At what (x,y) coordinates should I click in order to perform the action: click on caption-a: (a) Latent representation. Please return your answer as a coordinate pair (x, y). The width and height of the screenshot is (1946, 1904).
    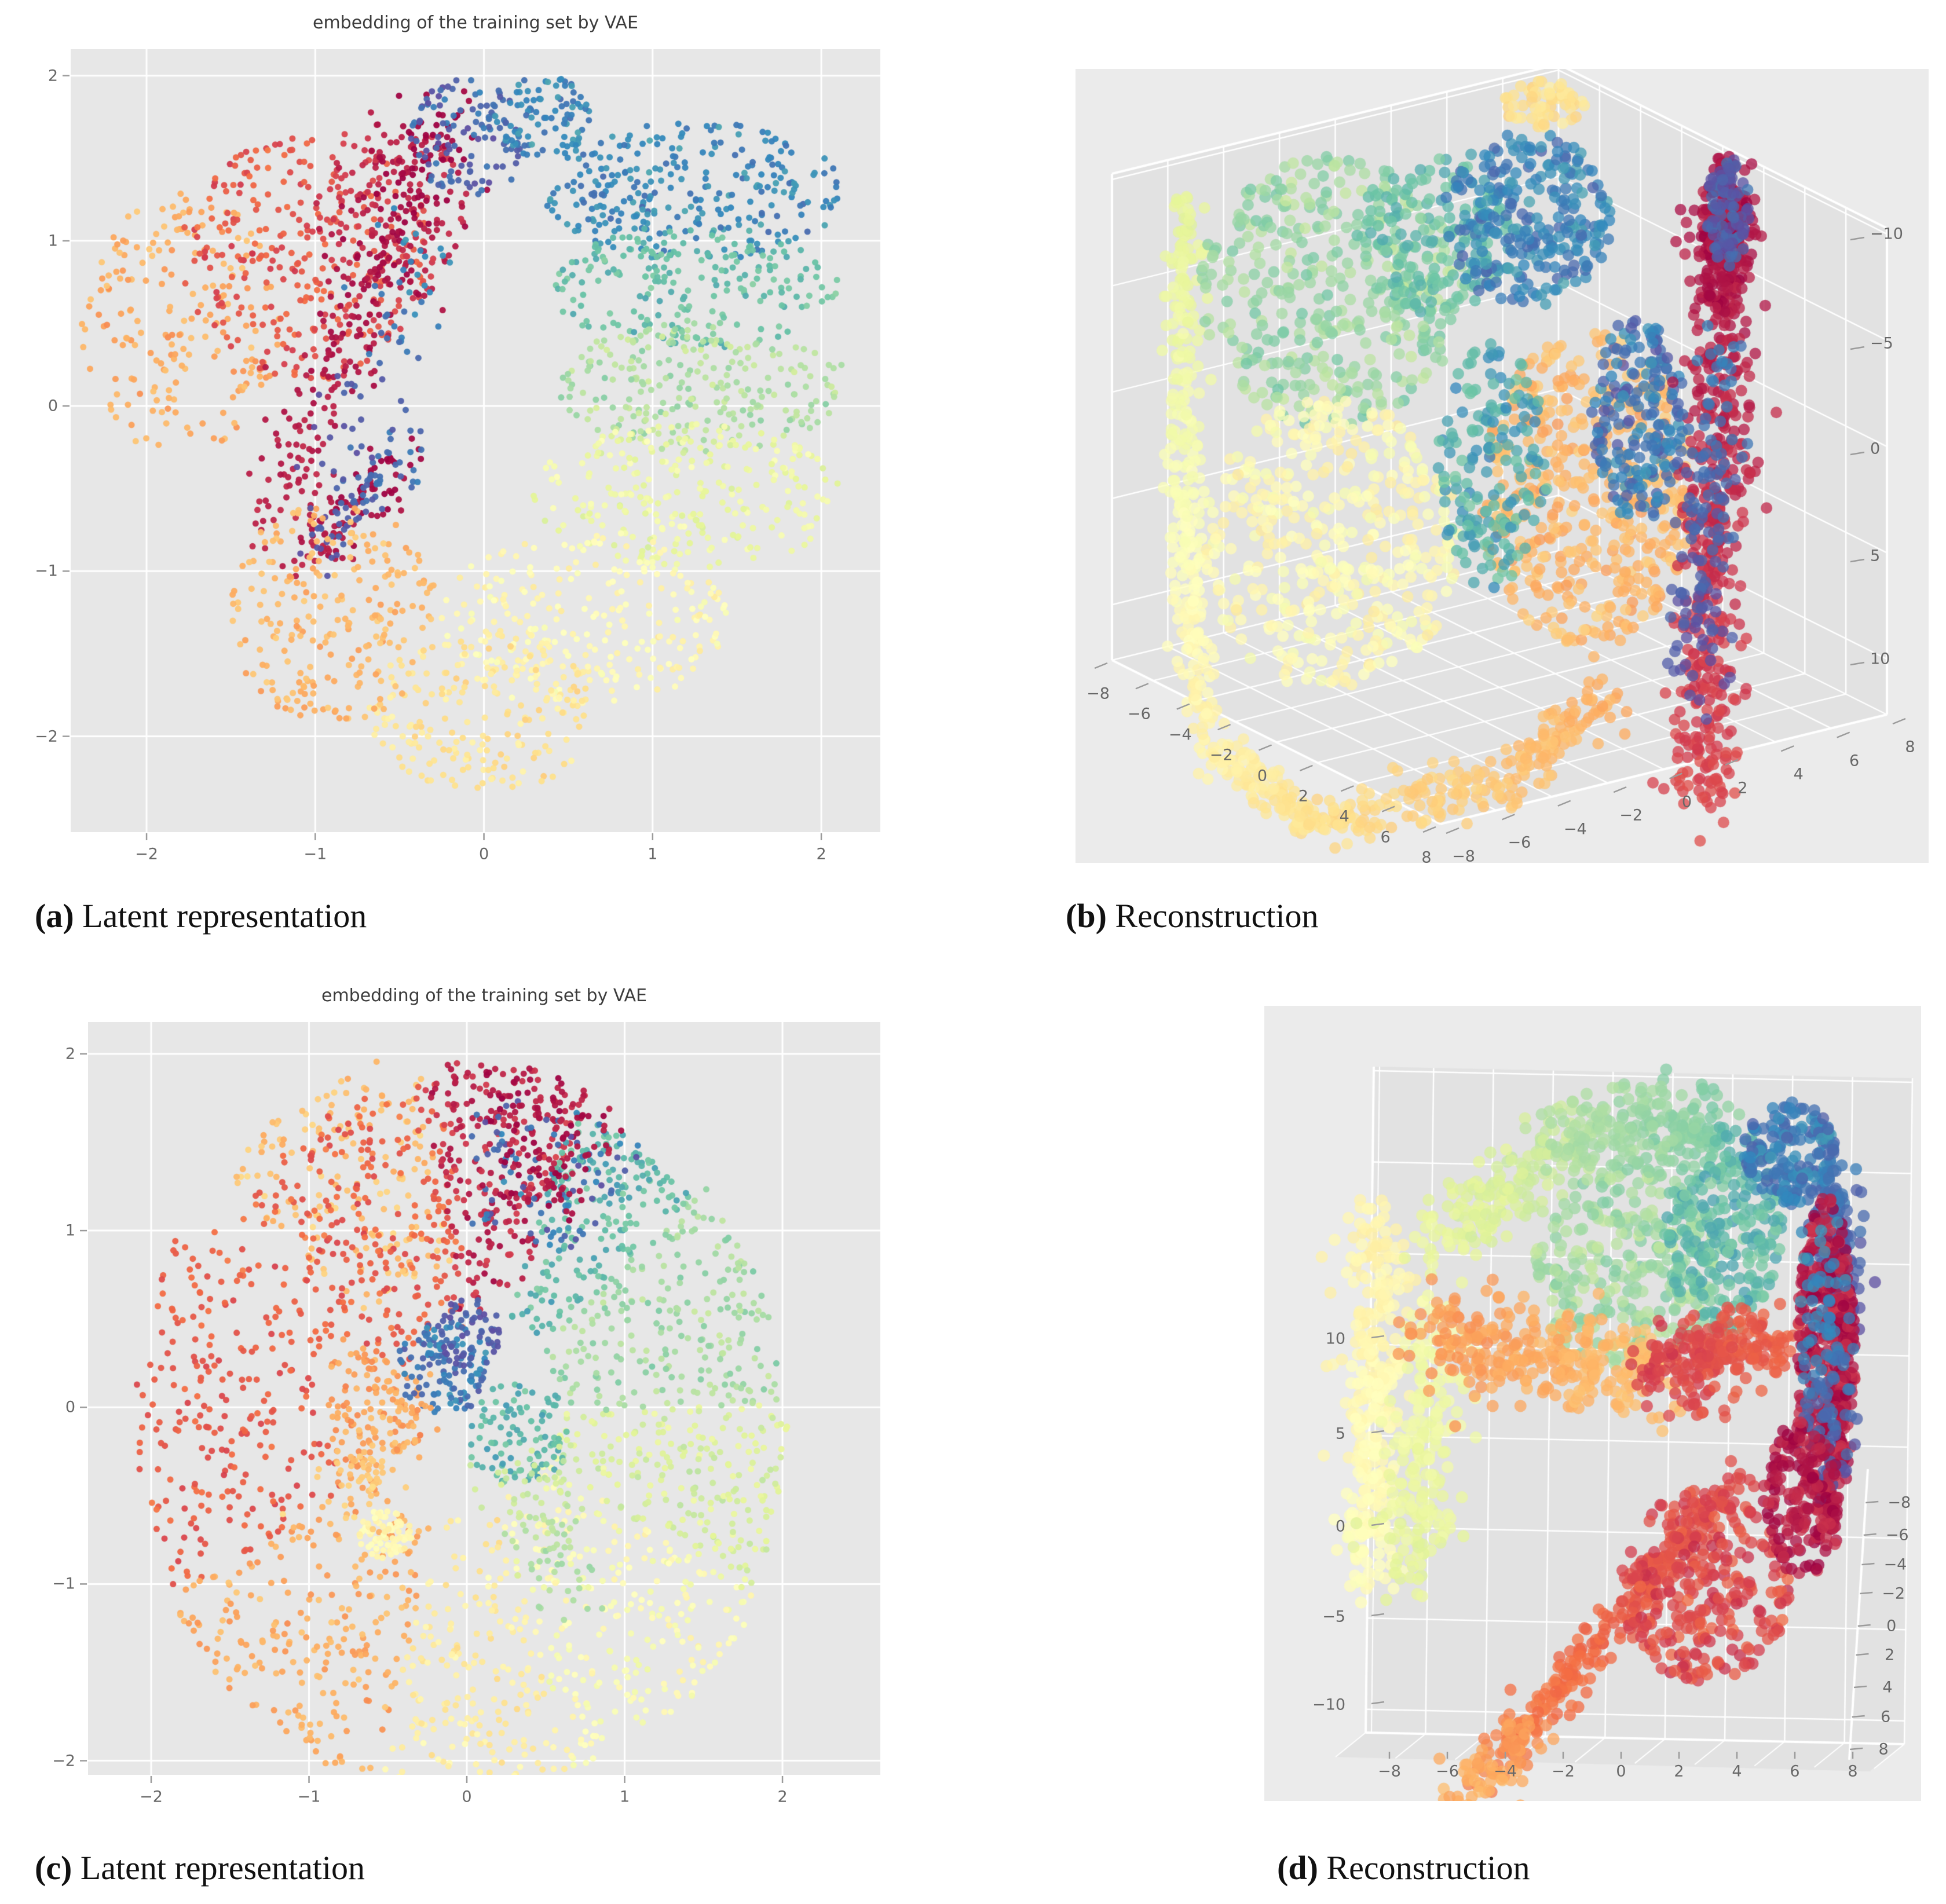
    Looking at the image, I should click on (201, 915).